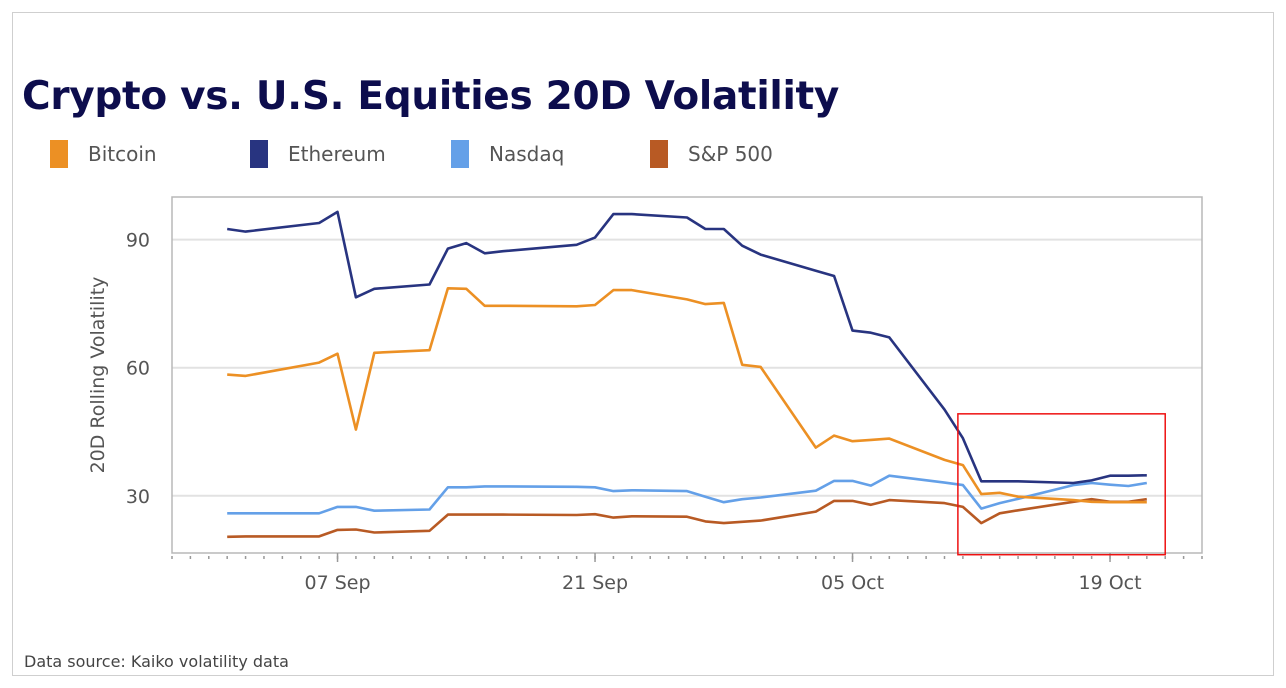  I want to click on y-tick-label: 30, so click(138, 497).